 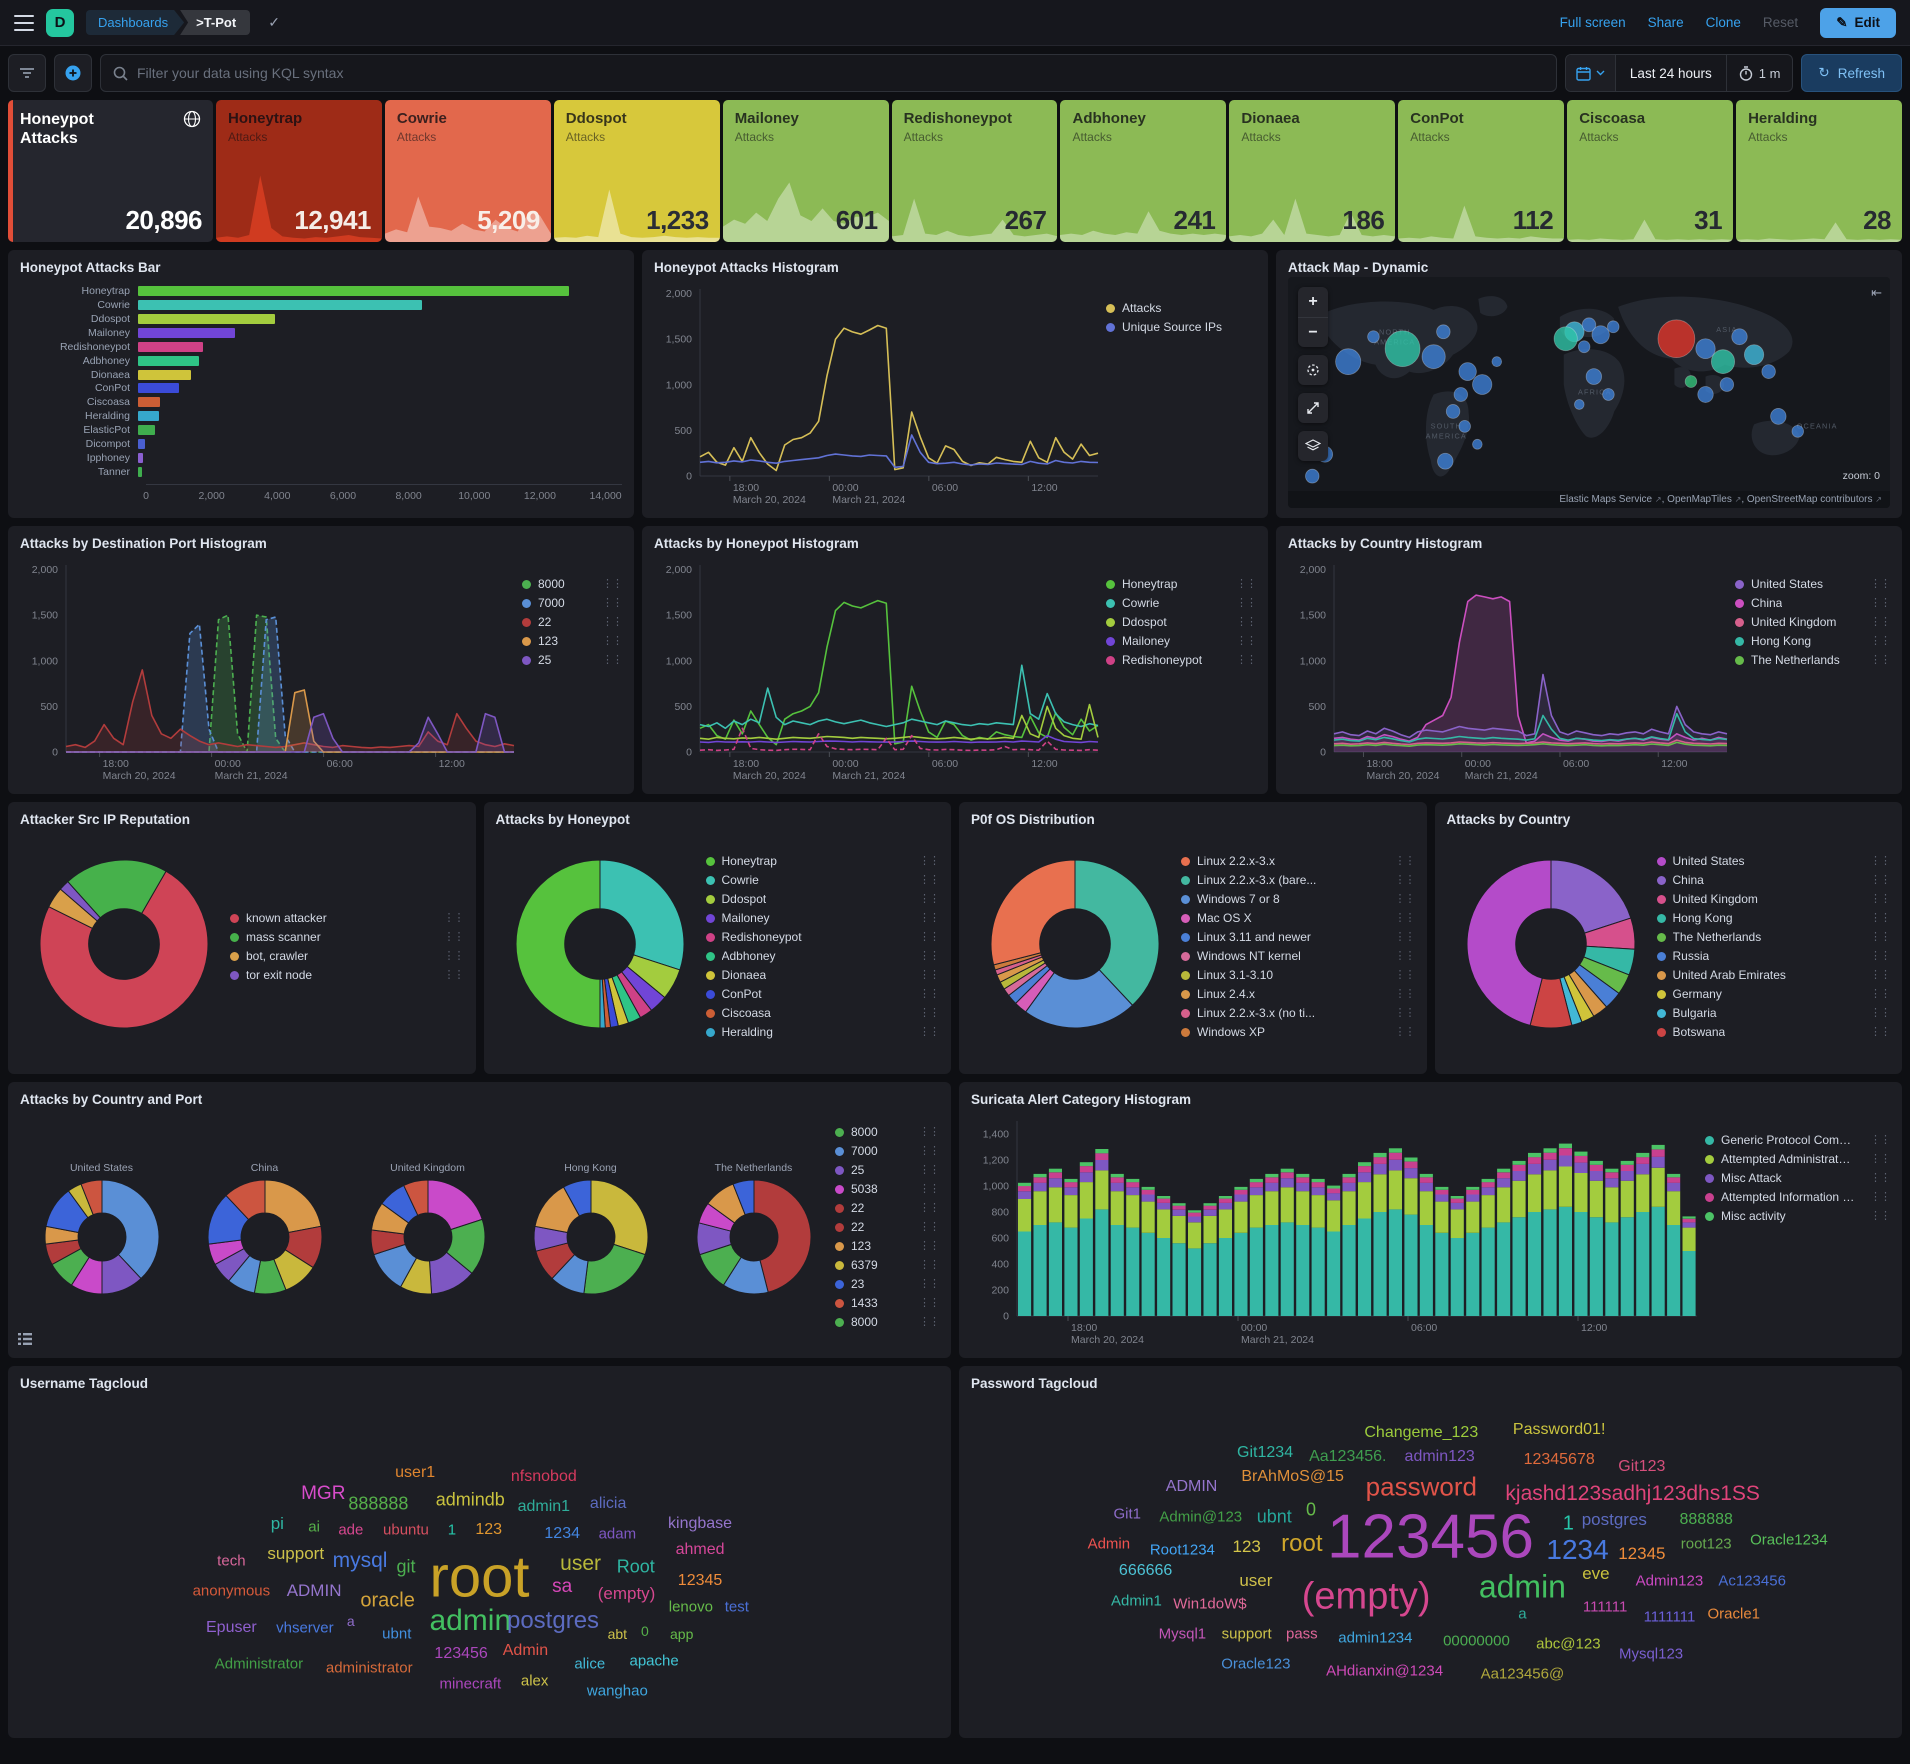 I want to click on tagcloud-word: 888888, so click(x=378, y=1503).